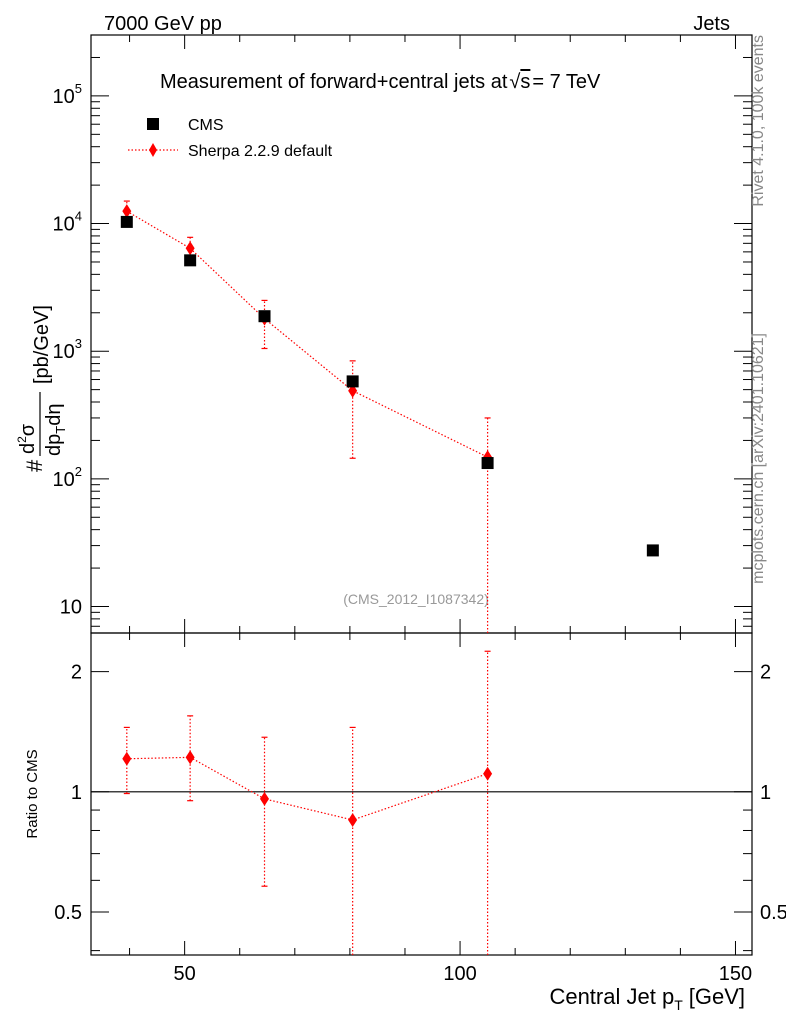  I want to click on ratio-data-marks, so click(307, 802).